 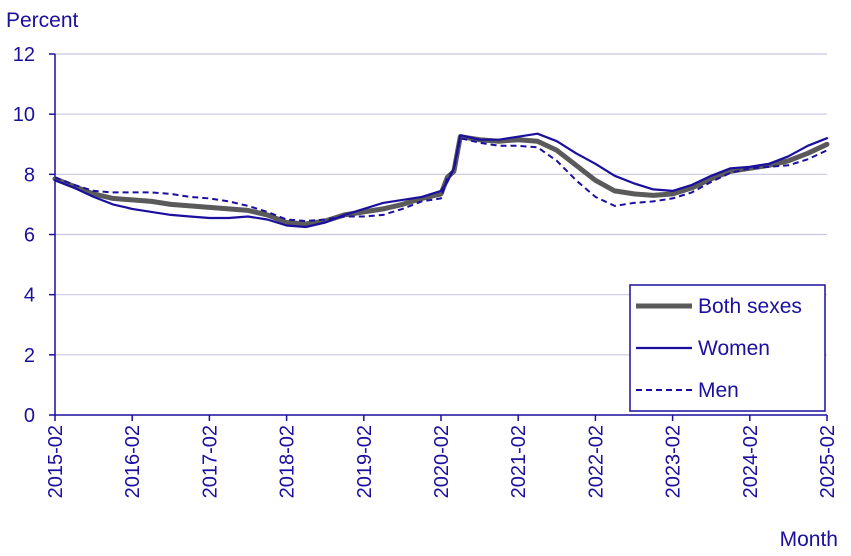 I want to click on y-tick-label: 10, so click(x=24, y=115).